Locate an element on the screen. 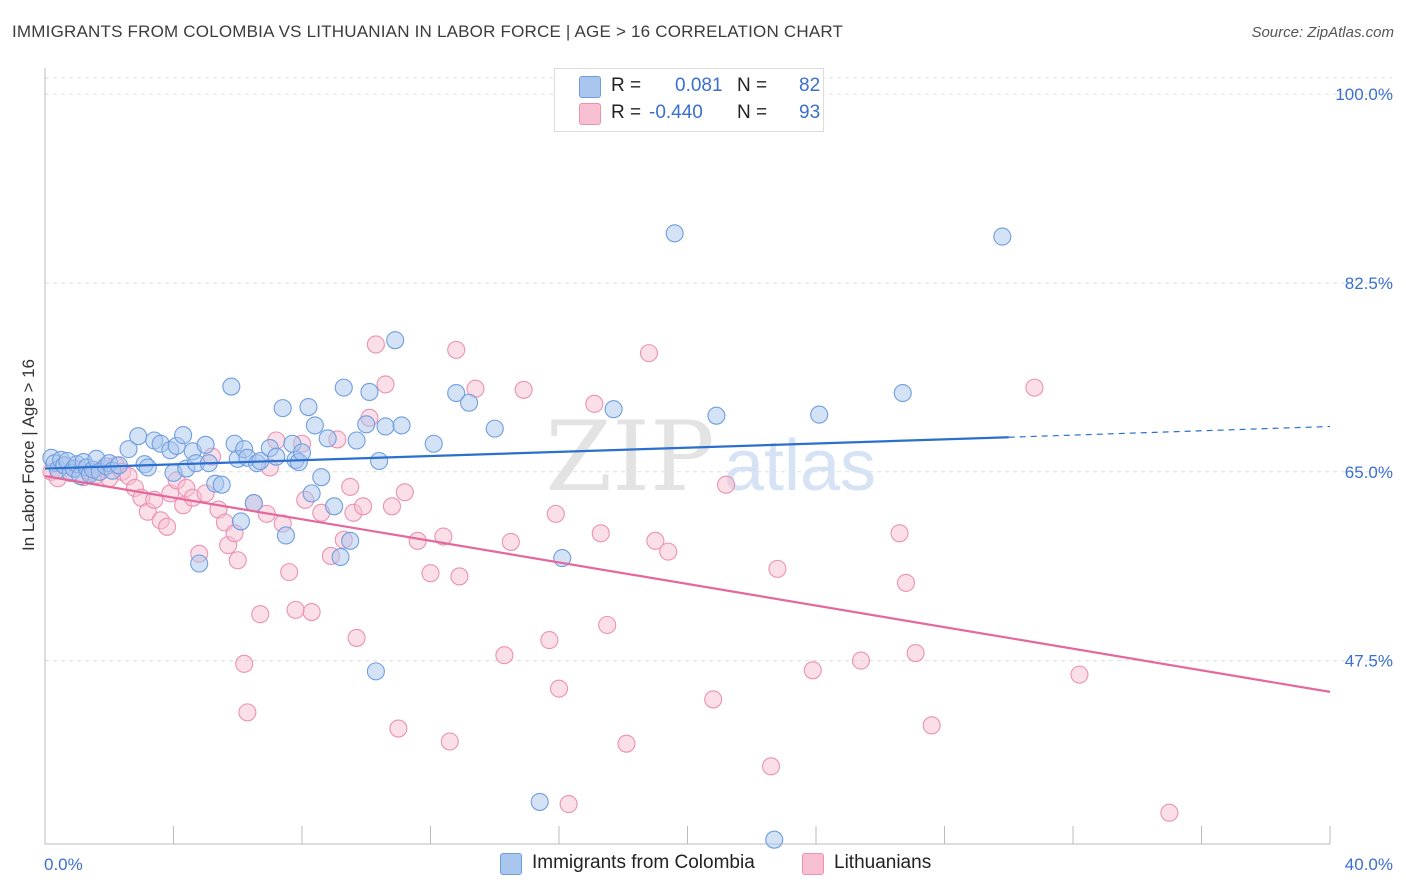  n-value: 82 is located at coordinates (810, 85).